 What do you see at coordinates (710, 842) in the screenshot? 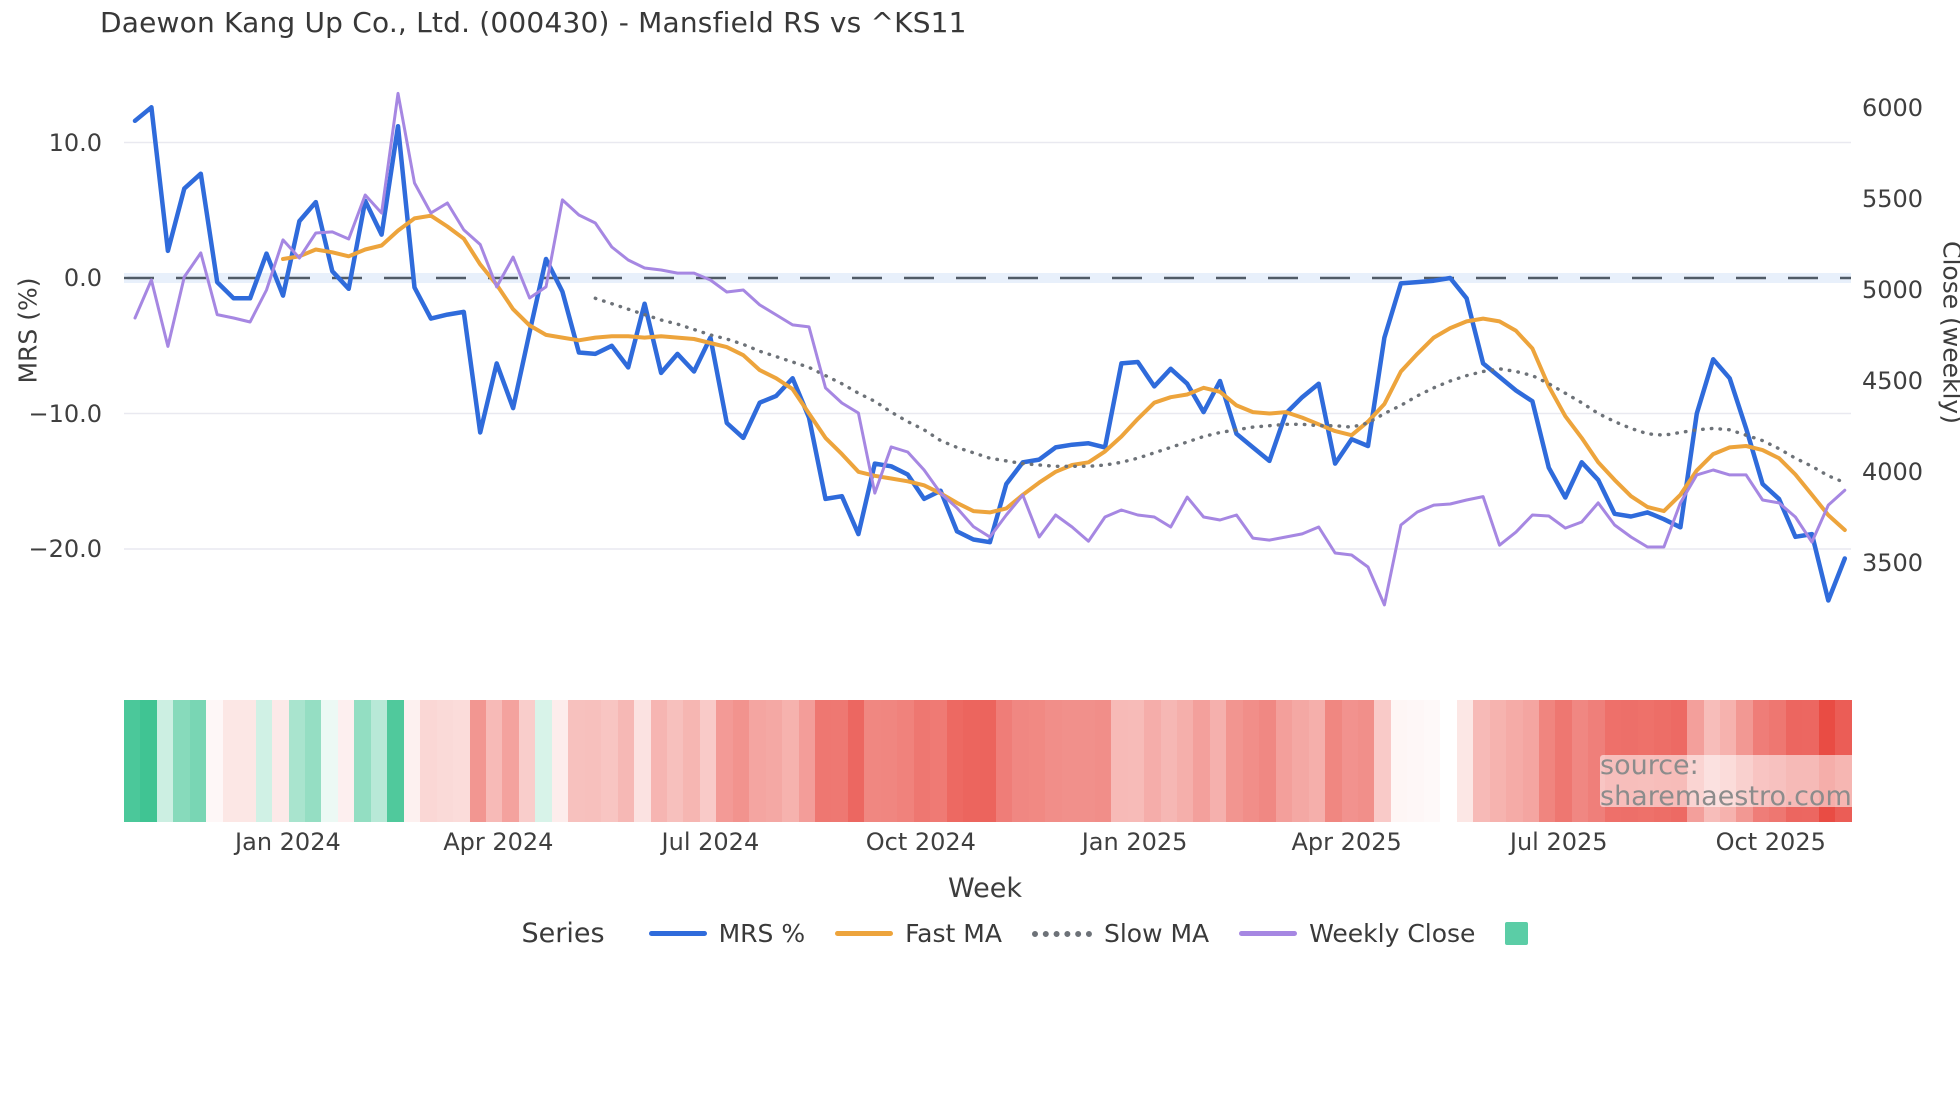
I see `x-axis-tick: Jul 2024` at bounding box center [710, 842].